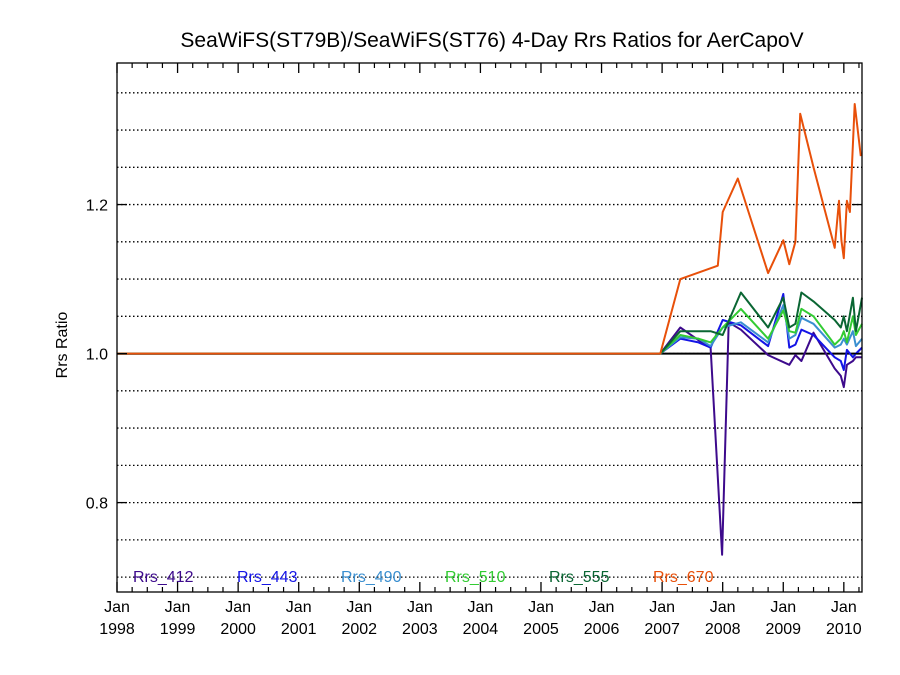 This screenshot has height=675, width=900. What do you see at coordinates (541, 629) in the screenshot?
I see `x-tick-year-label: 2005` at bounding box center [541, 629].